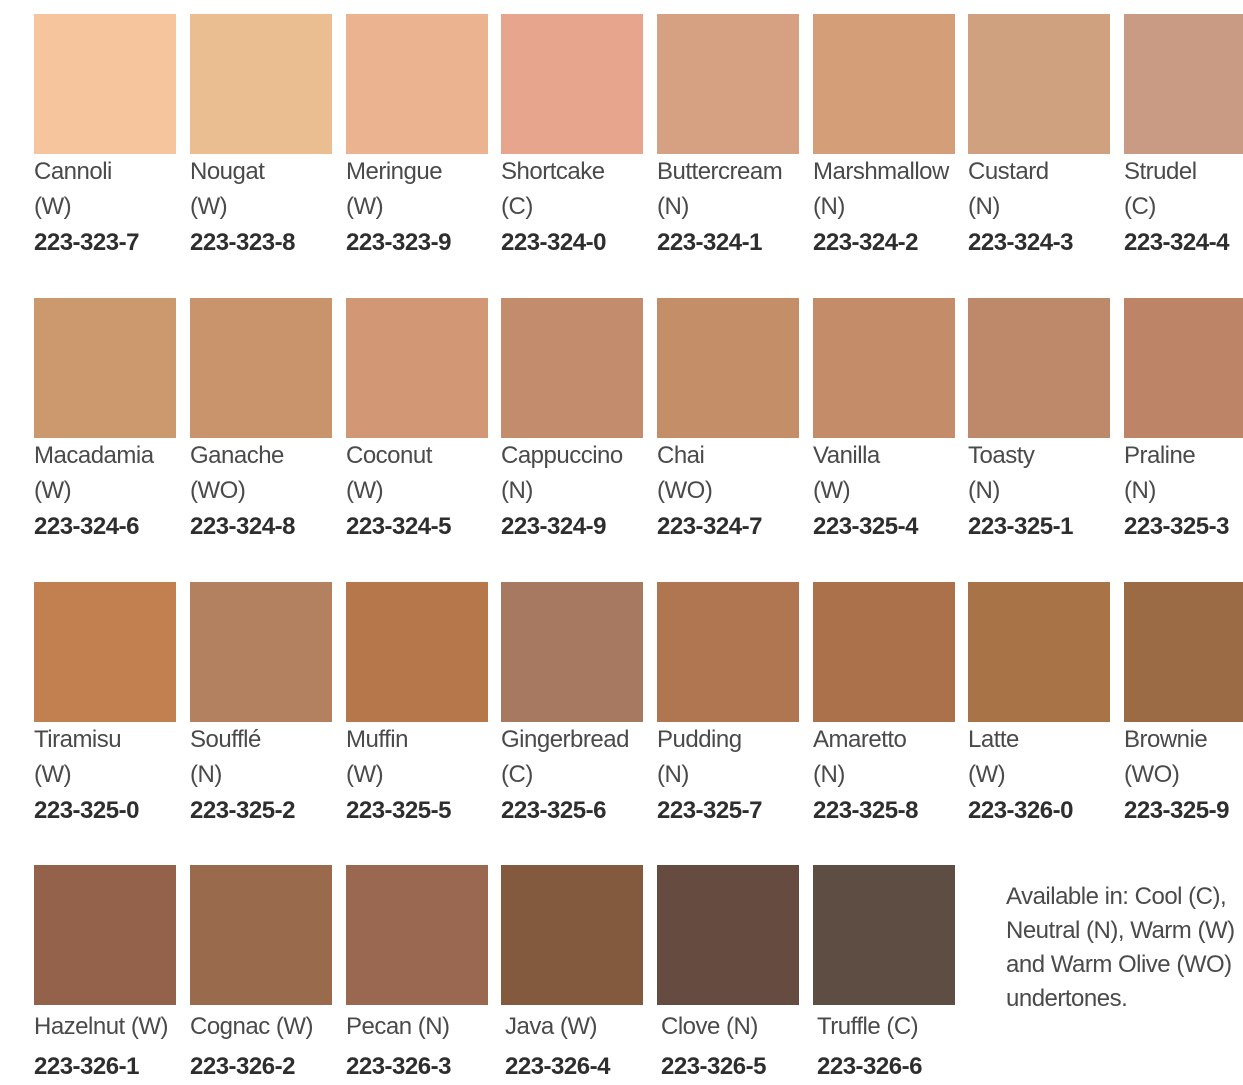 The height and width of the screenshot is (1085, 1243). What do you see at coordinates (94, 455) in the screenshot?
I see `shade-name: Macadamia` at bounding box center [94, 455].